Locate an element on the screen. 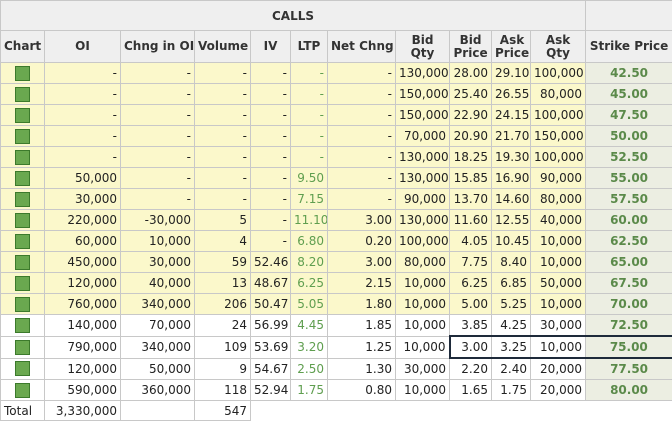 This screenshot has width=672, height=421. cell: 5.25 is located at coordinates (511, 304).